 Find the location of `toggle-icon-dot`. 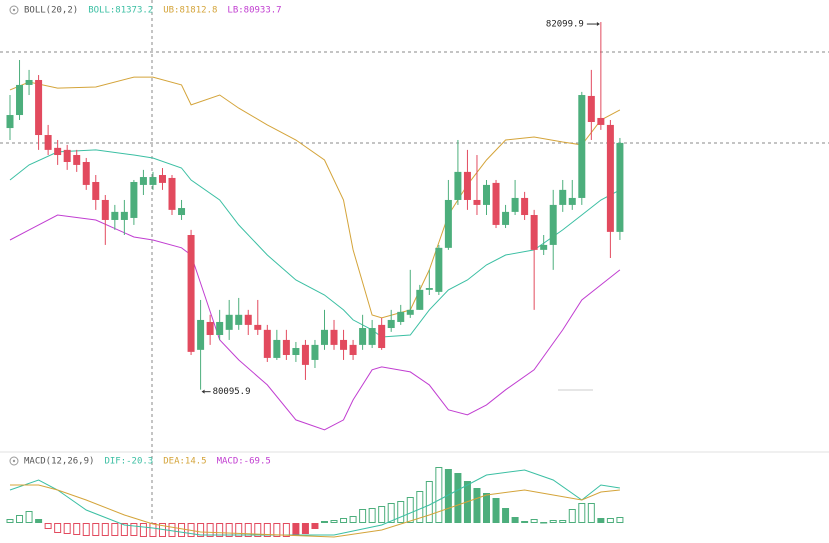

toggle-icon-dot is located at coordinates (14, 461).